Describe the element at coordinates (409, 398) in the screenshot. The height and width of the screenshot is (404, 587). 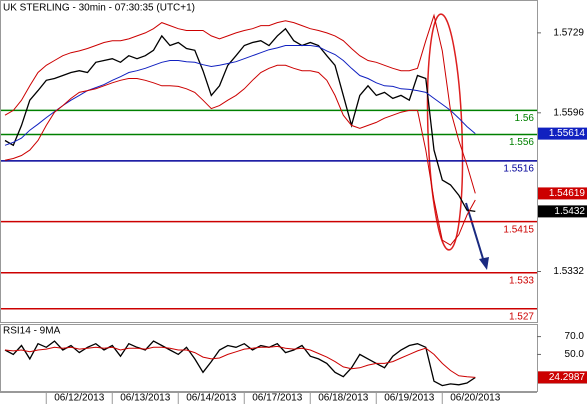
I see `x-tick-label: 06/19/2013` at that location.